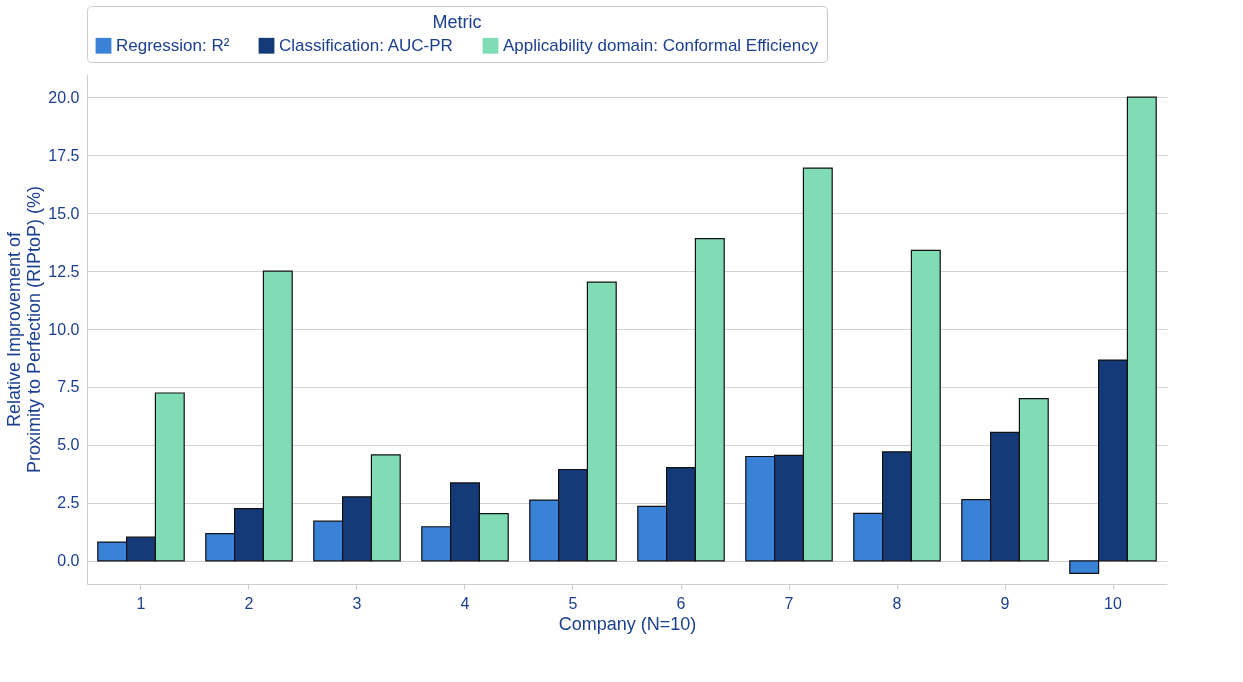  What do you see at coordinates (1113, 603) in the screenshot?
I see `x-tick-label: 10` at bounding box center [1113, 603].